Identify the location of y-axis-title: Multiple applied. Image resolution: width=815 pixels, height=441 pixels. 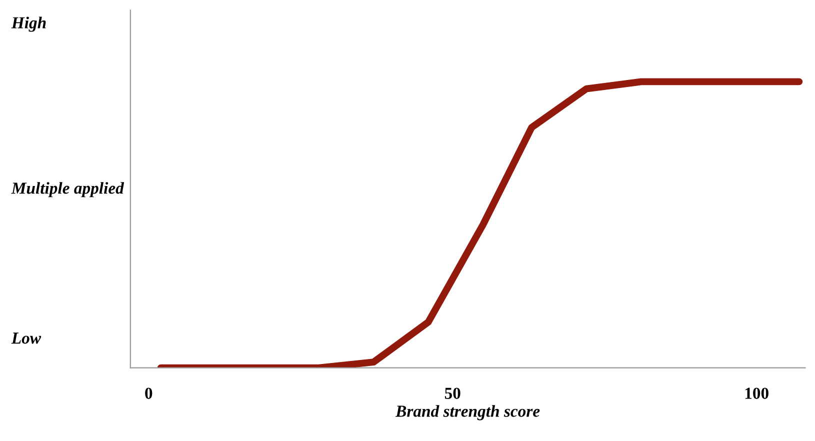
(67, 190).